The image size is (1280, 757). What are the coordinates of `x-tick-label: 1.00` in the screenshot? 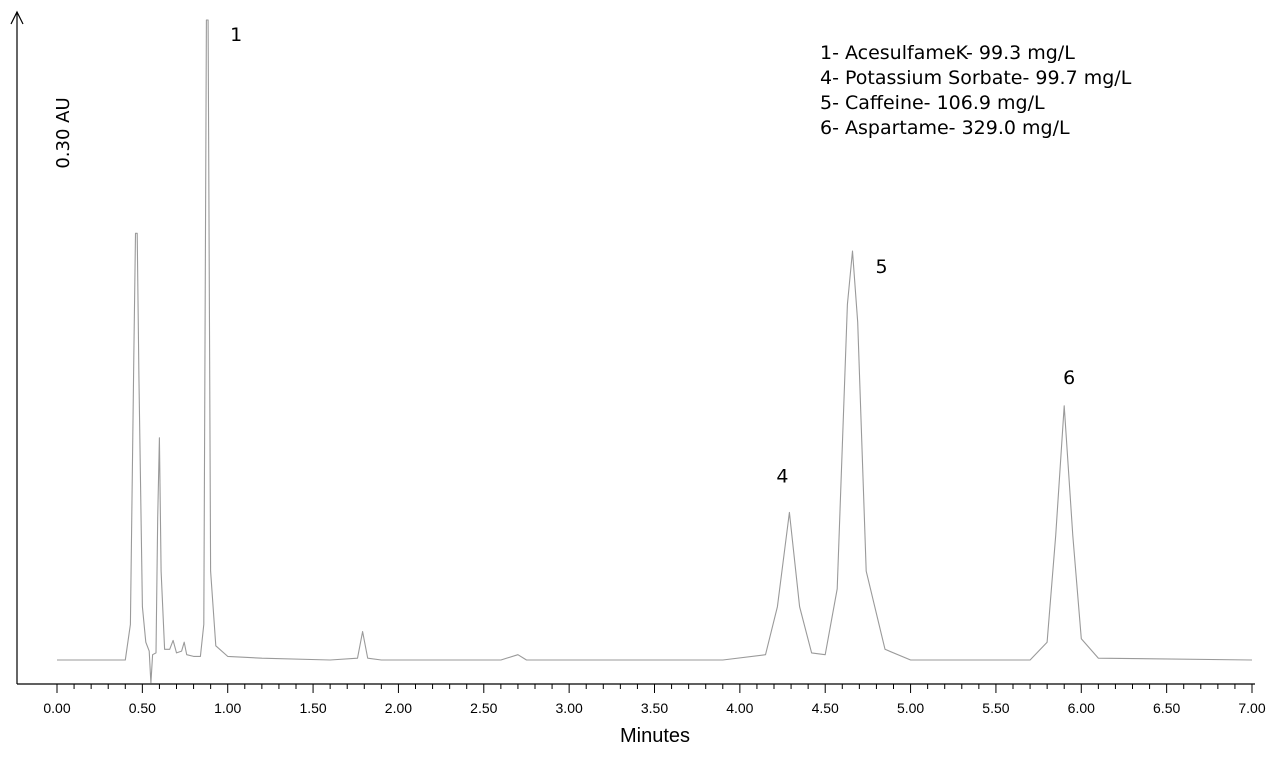 It's located at (227, 708).